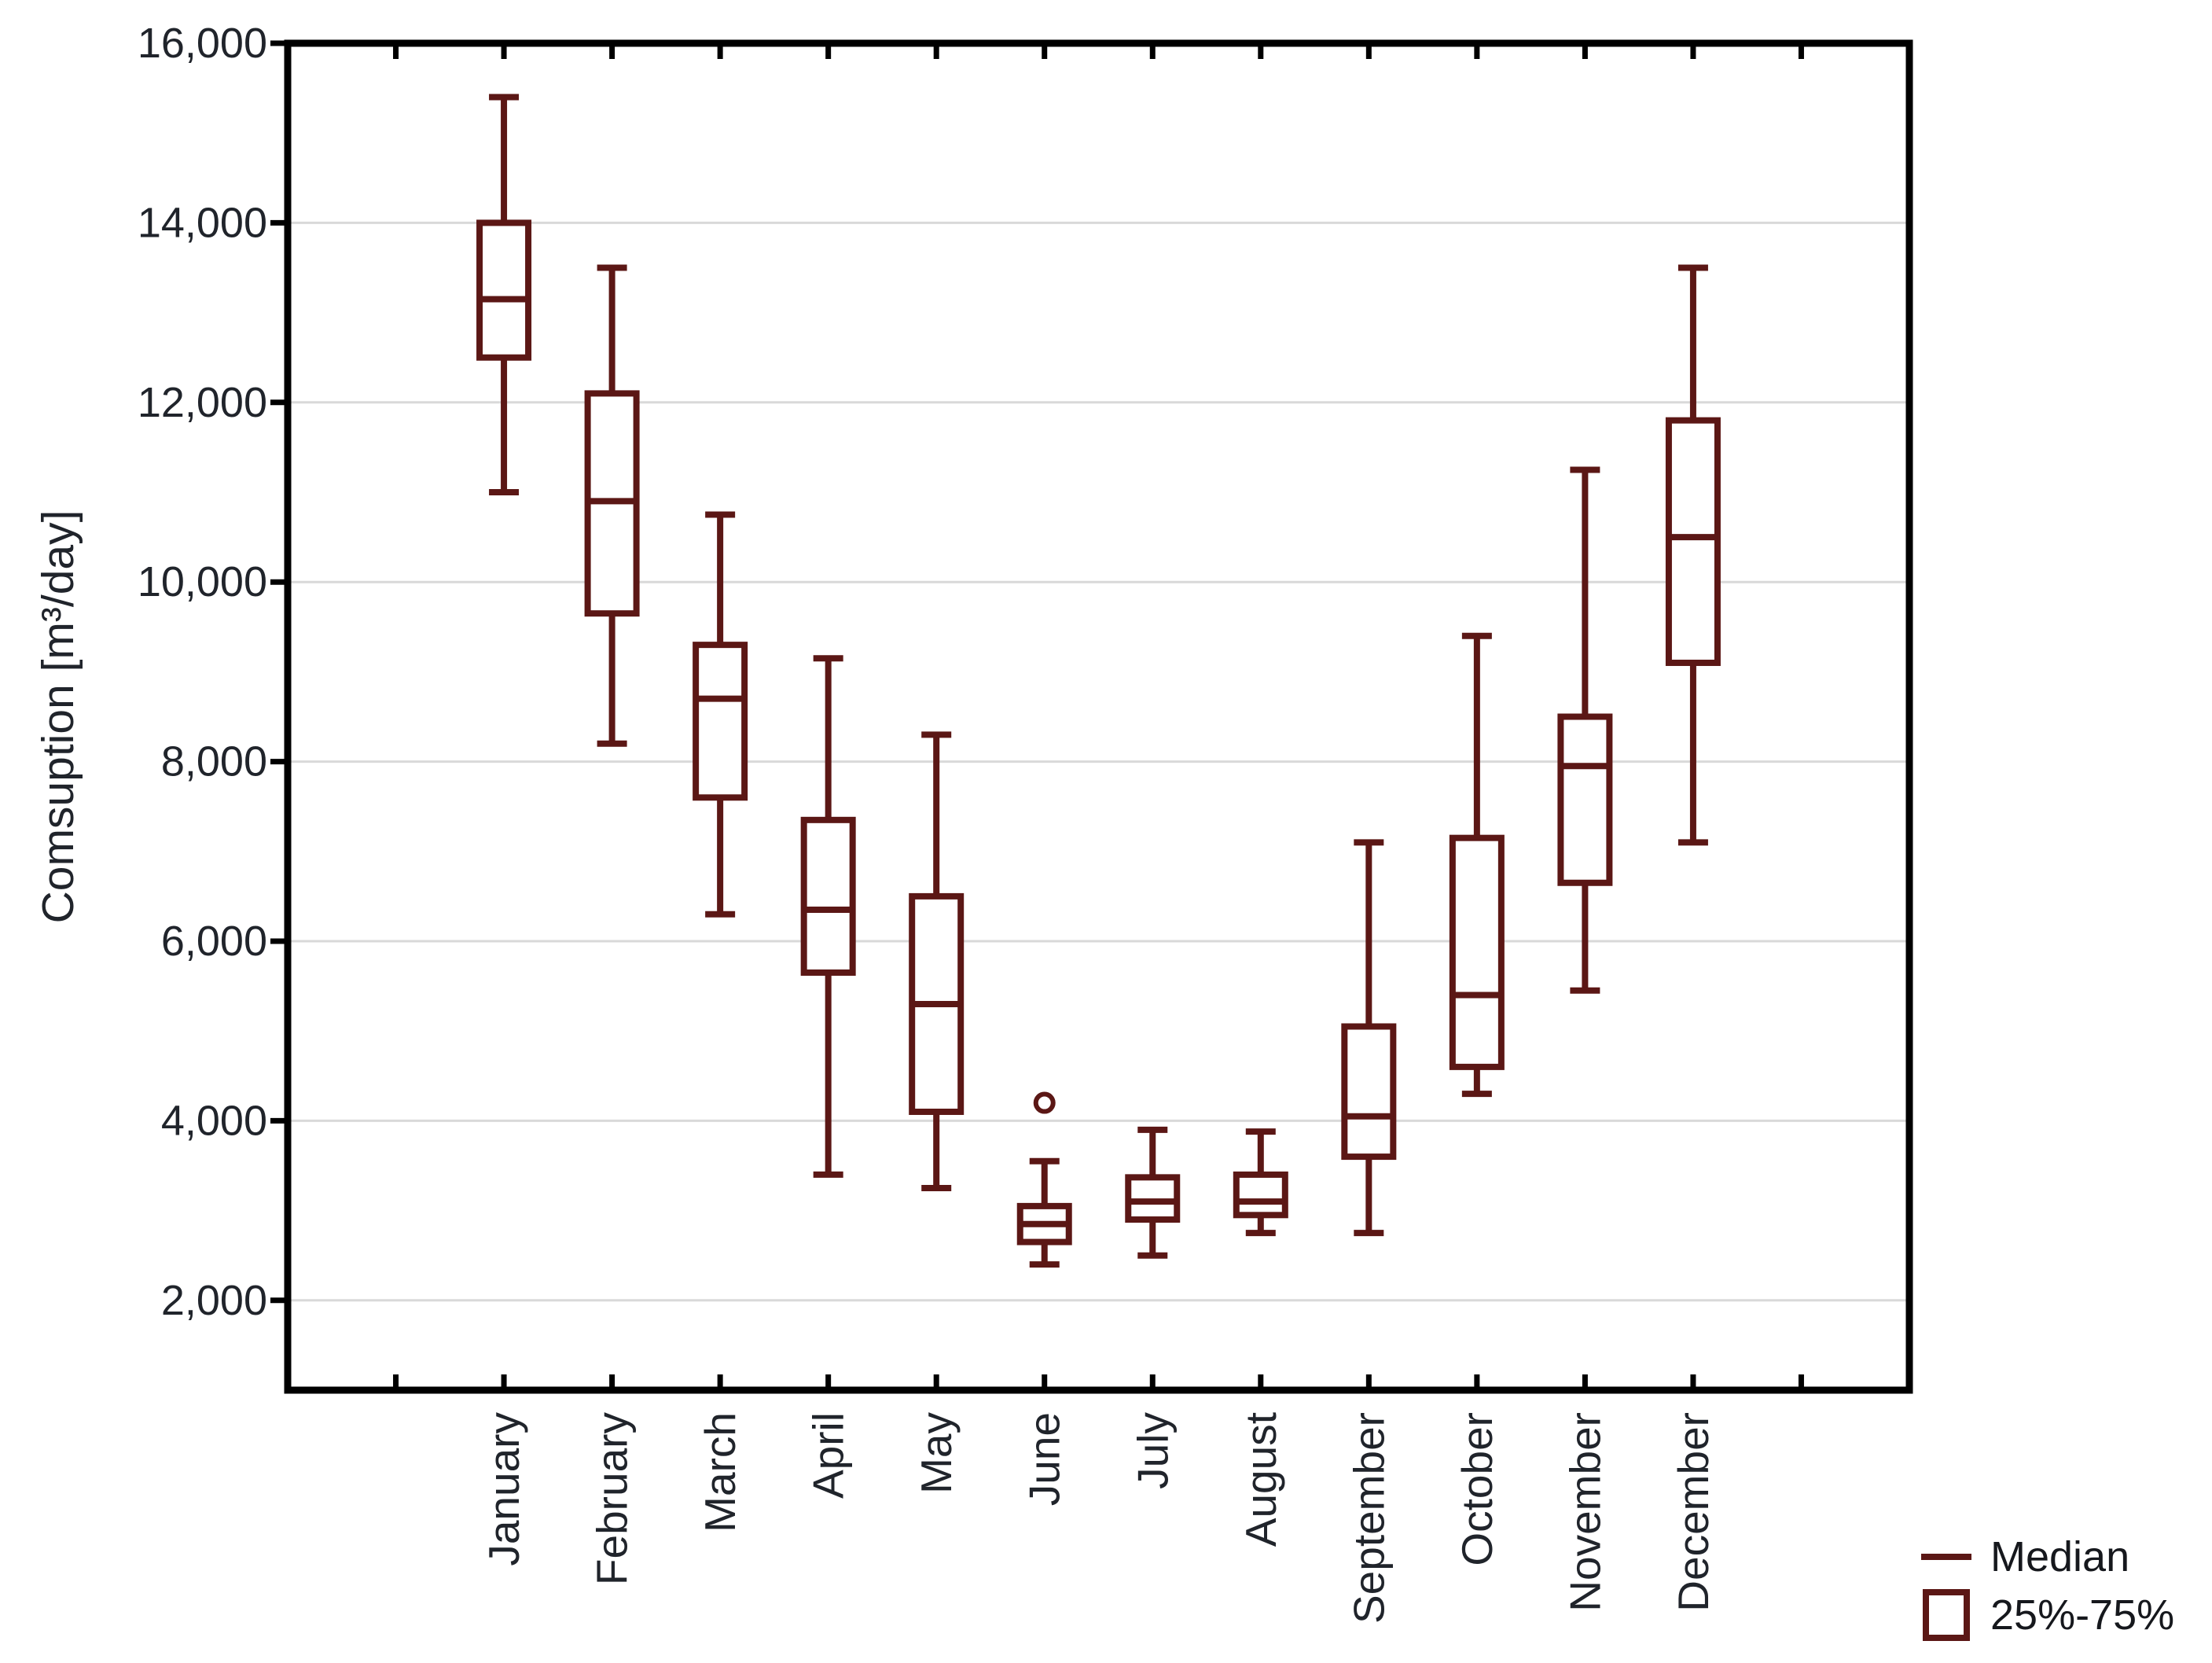 This screenshot has width=2212, height=1663. Describe the element at coordinates (1260, 1479) in the screenshot. I see `x-label-august: August` at that location.